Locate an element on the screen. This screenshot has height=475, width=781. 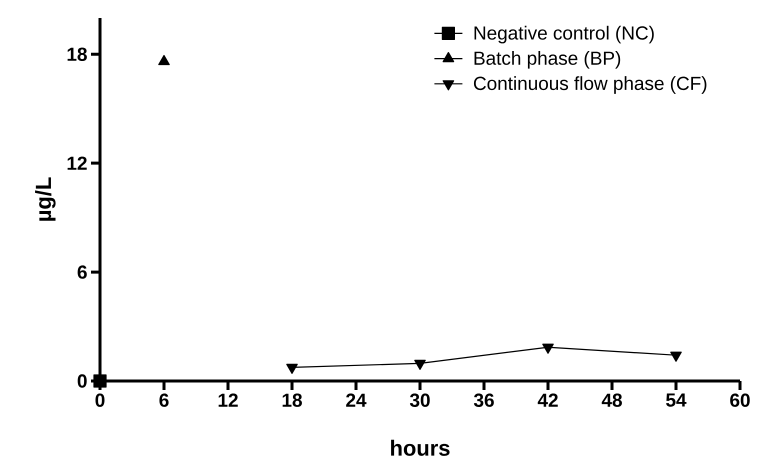
y-tick-label: 18 is located at coordinates (77, 54).